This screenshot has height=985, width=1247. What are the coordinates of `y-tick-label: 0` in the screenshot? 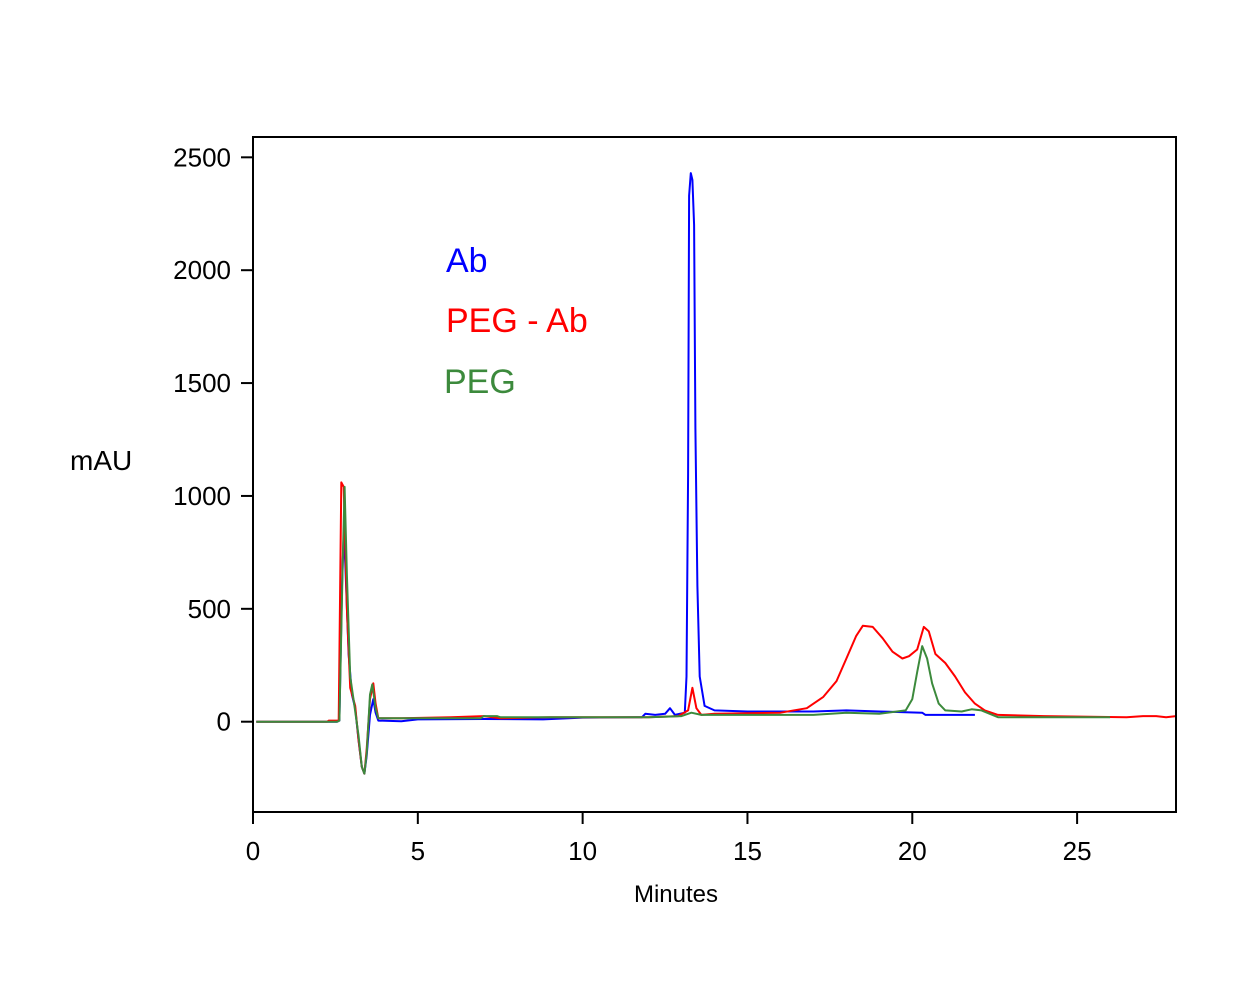 It's located at (224, 722).